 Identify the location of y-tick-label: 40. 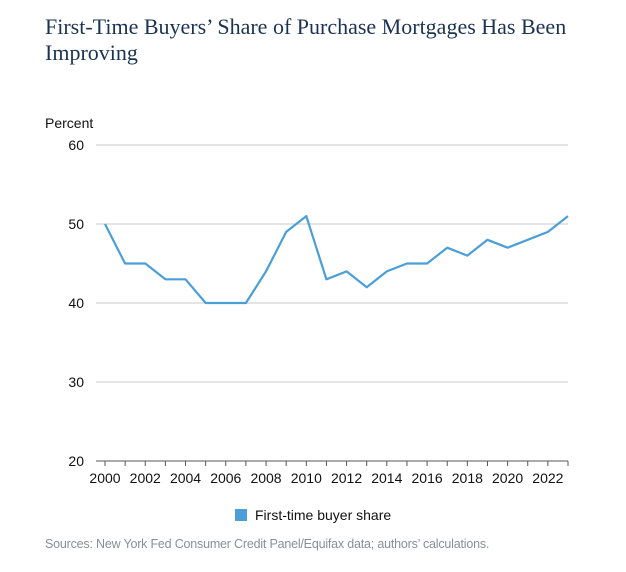
(76, 303).